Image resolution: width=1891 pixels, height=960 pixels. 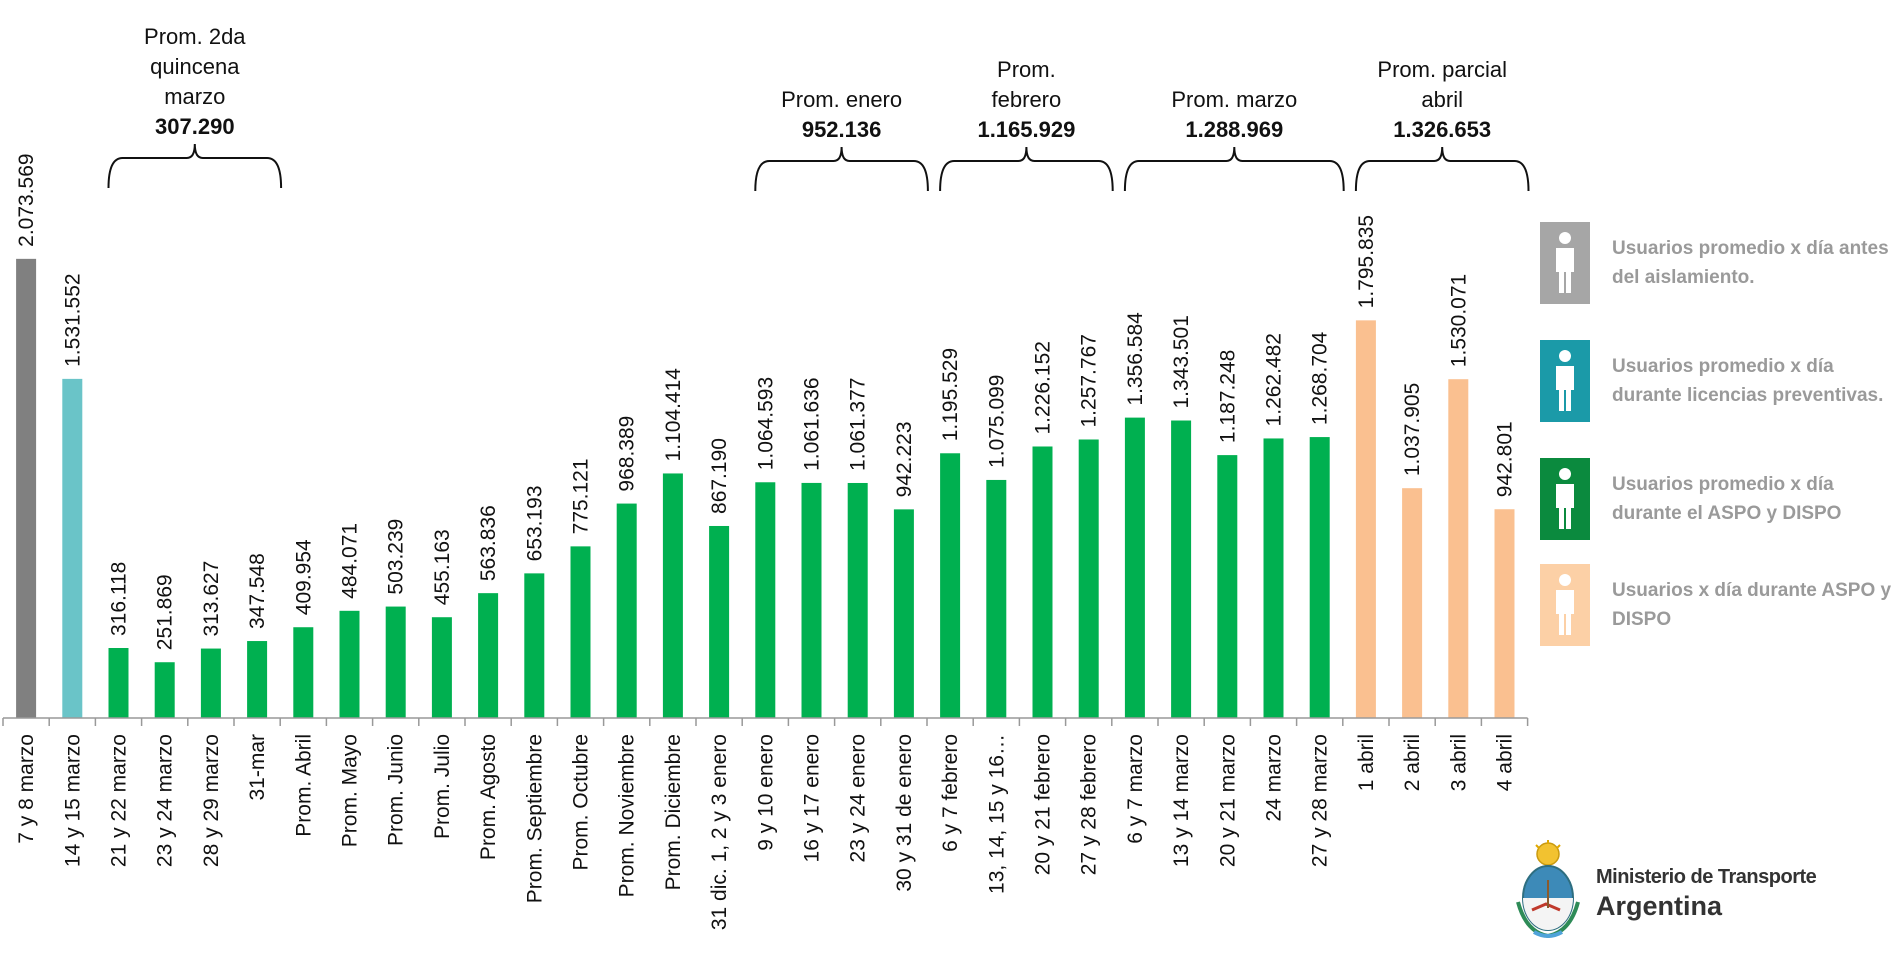 What do you see at coordinates (1366, 762) in the screenshot?
I see `category-label: 1 abril` at bounding box center [1366, 762].